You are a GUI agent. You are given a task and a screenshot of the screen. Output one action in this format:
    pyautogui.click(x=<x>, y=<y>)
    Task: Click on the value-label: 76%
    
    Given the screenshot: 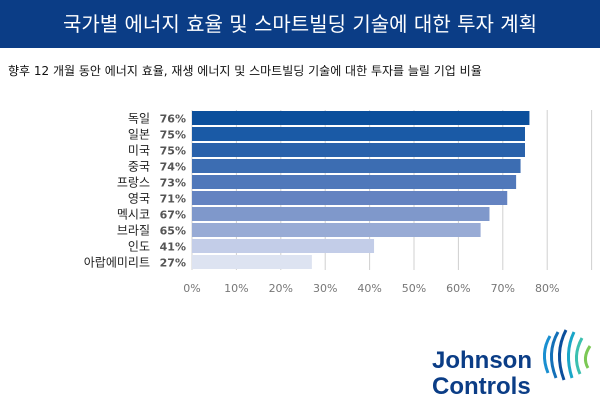 What is the action you would take?
    pyautogui.click(x=173, y=119)
    